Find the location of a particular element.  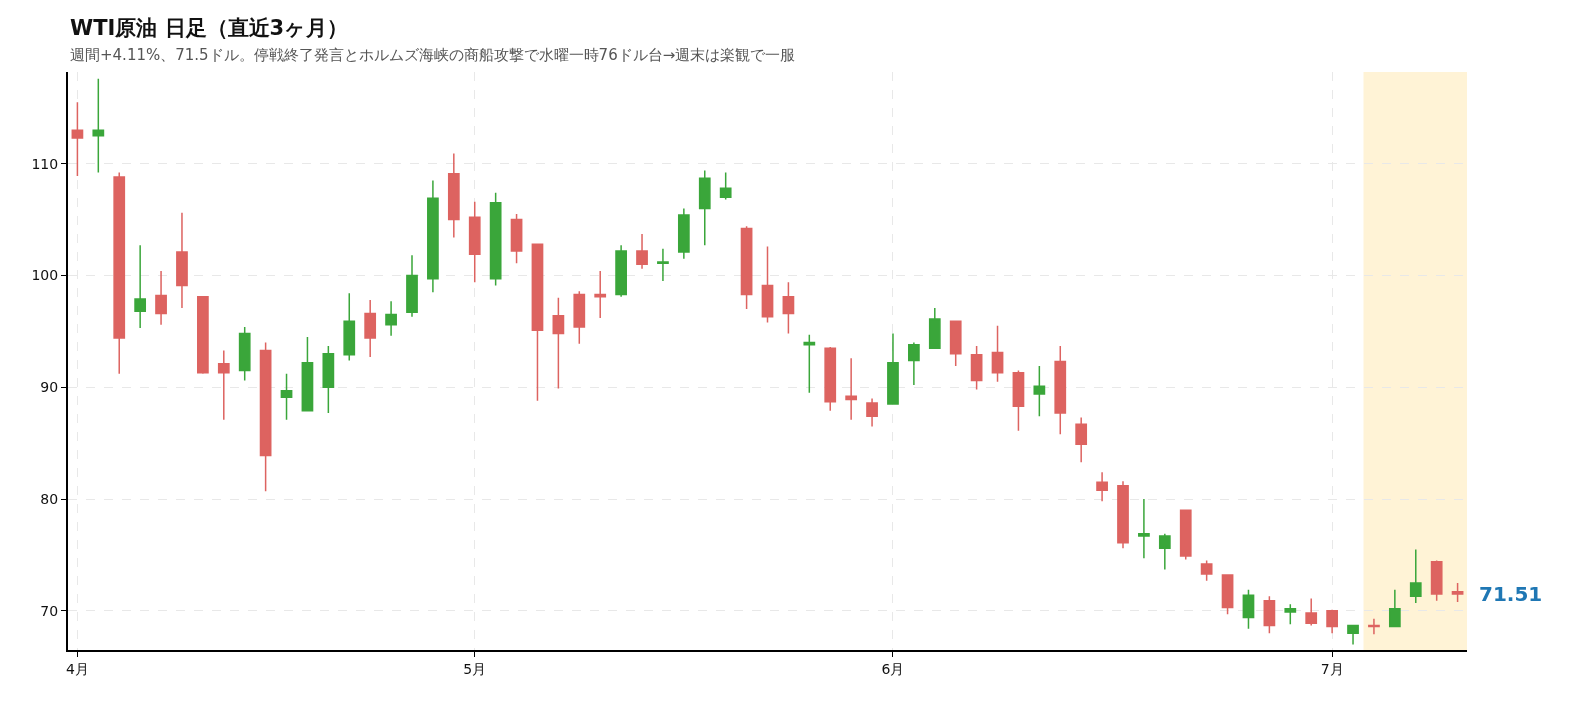

x-tick-label: 6月 is located at coordinates (893, 668).